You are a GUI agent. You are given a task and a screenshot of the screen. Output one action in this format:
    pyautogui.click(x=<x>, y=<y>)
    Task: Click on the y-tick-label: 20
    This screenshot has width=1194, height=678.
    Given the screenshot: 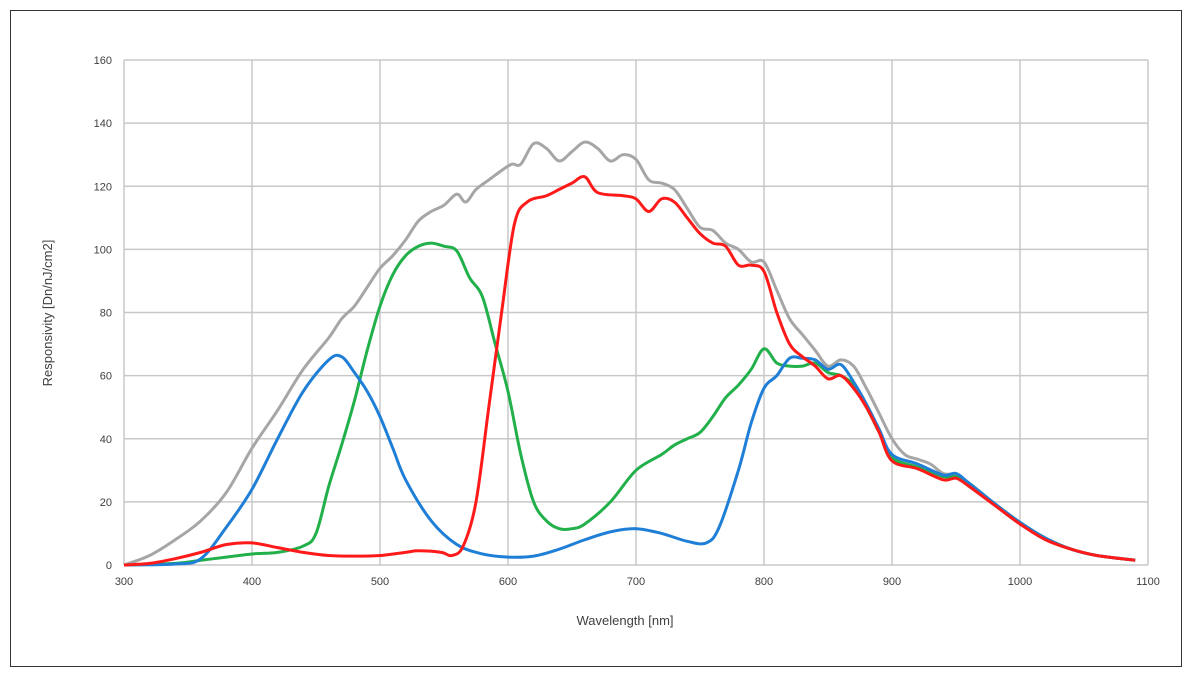 What is the action you would take?
    pyautogui.click(x=106, y=503)
    